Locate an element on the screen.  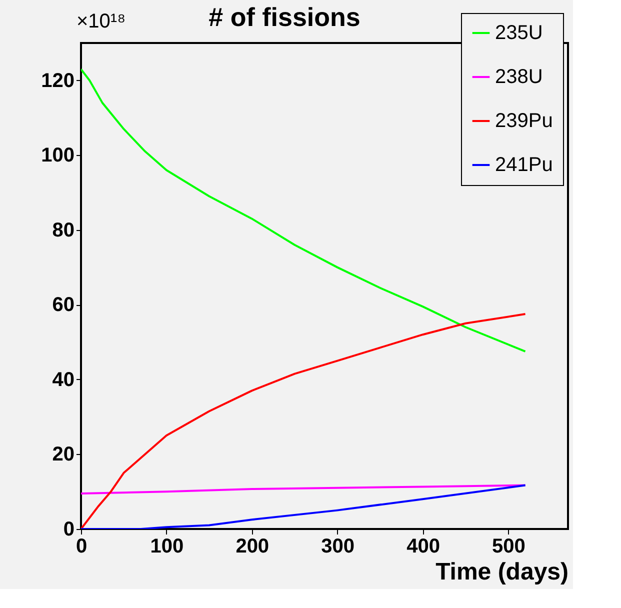
x-tick-label: 300 is located at coordinates (338, 547).